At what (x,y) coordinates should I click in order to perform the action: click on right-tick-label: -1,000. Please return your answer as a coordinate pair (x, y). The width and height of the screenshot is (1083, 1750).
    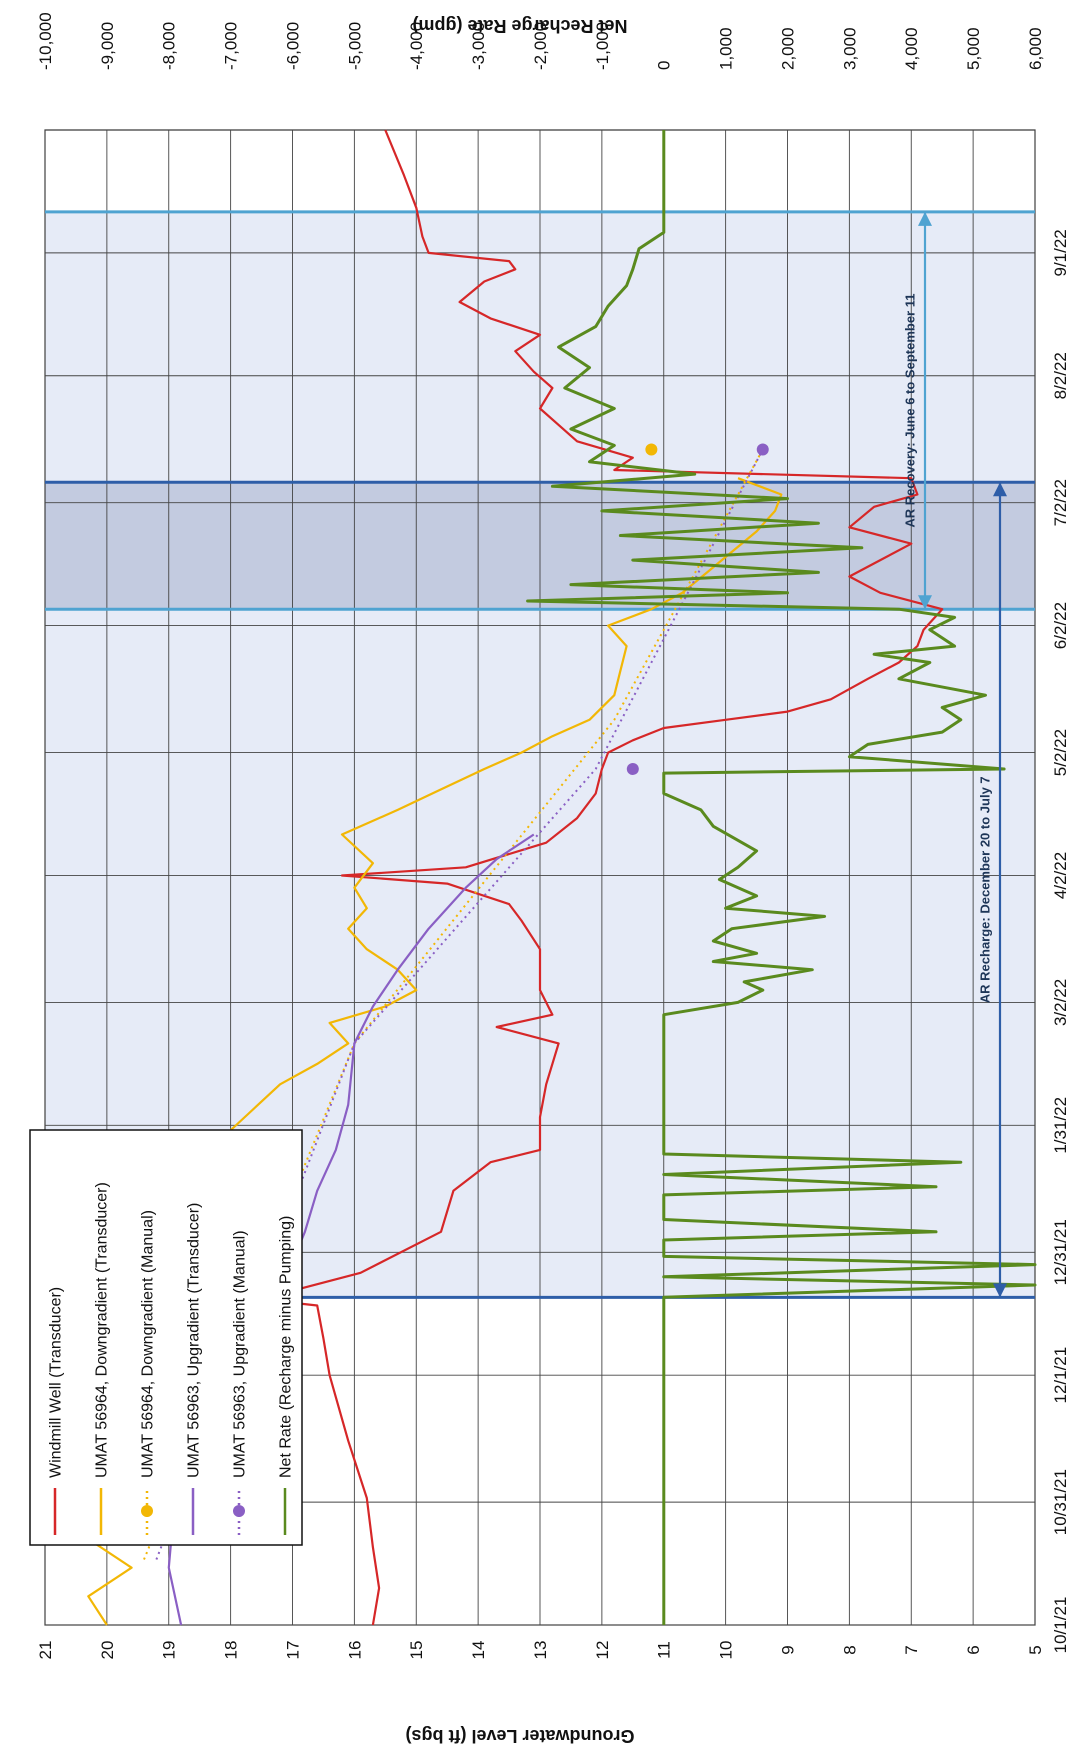
    Looking at the image, I should click on (602, 46).